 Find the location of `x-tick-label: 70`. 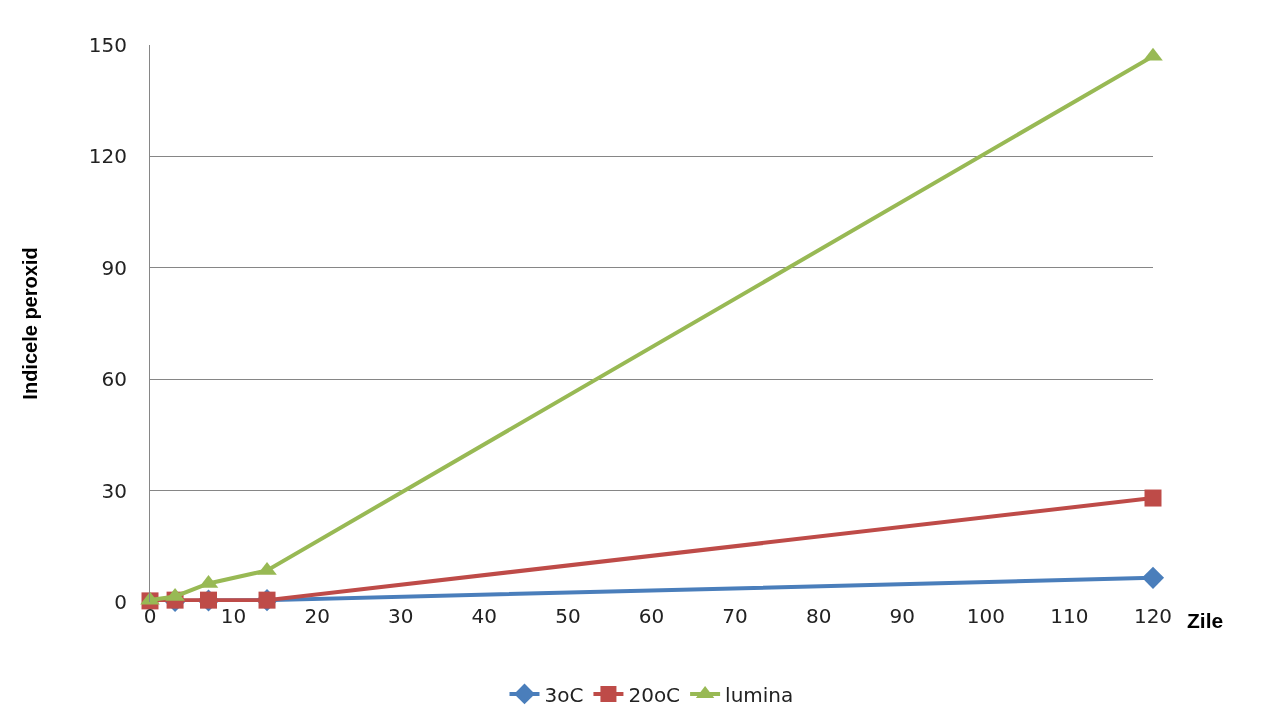

x-tick-label: 70 is located at coordinates (735, 616).